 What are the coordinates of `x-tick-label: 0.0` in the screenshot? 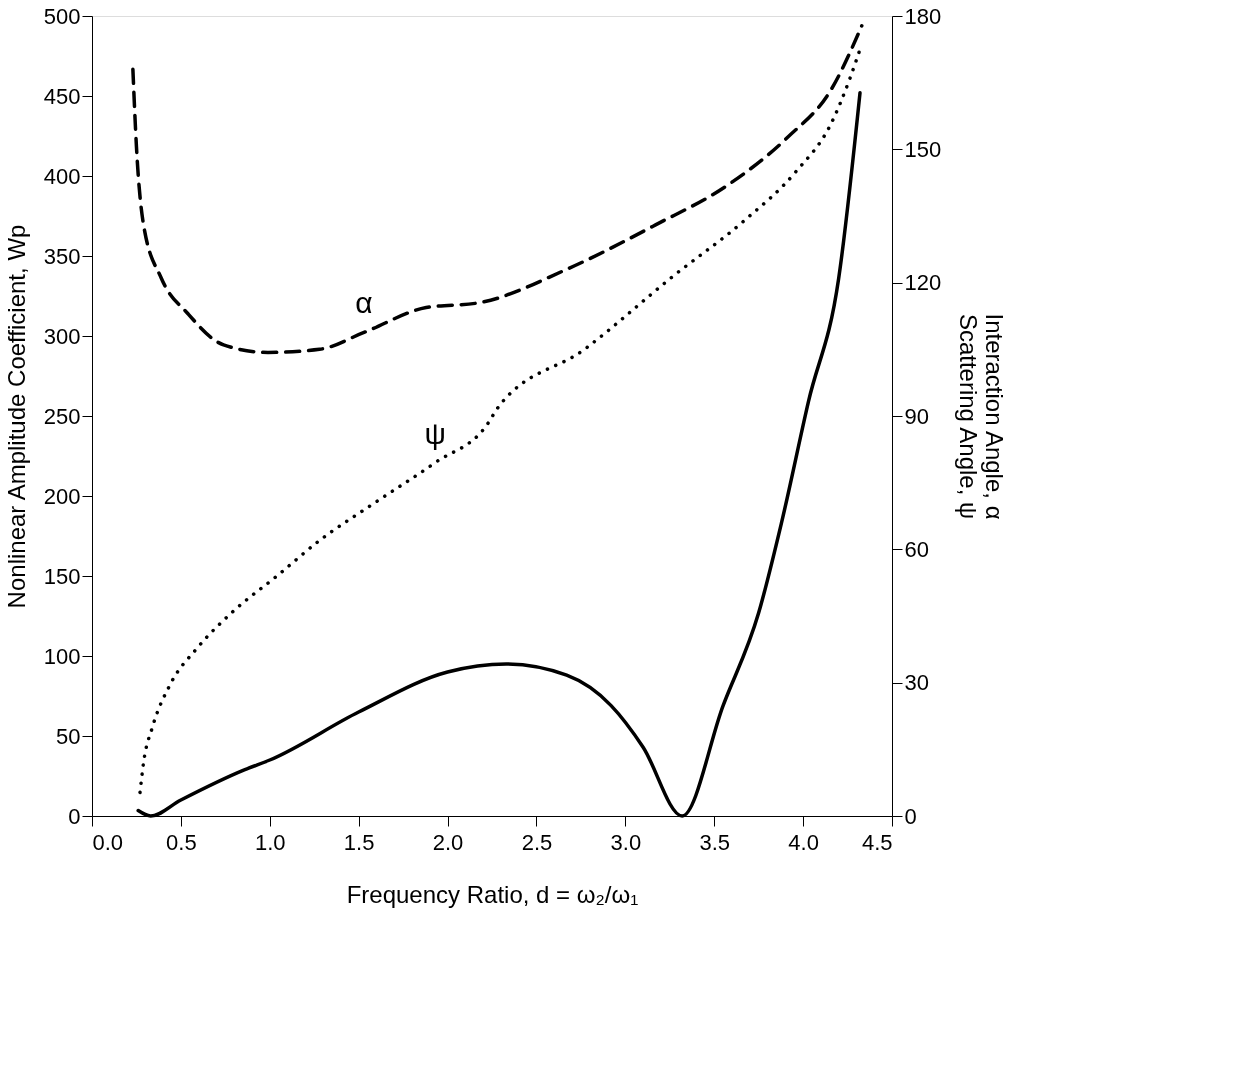 It's located at (108, 842).